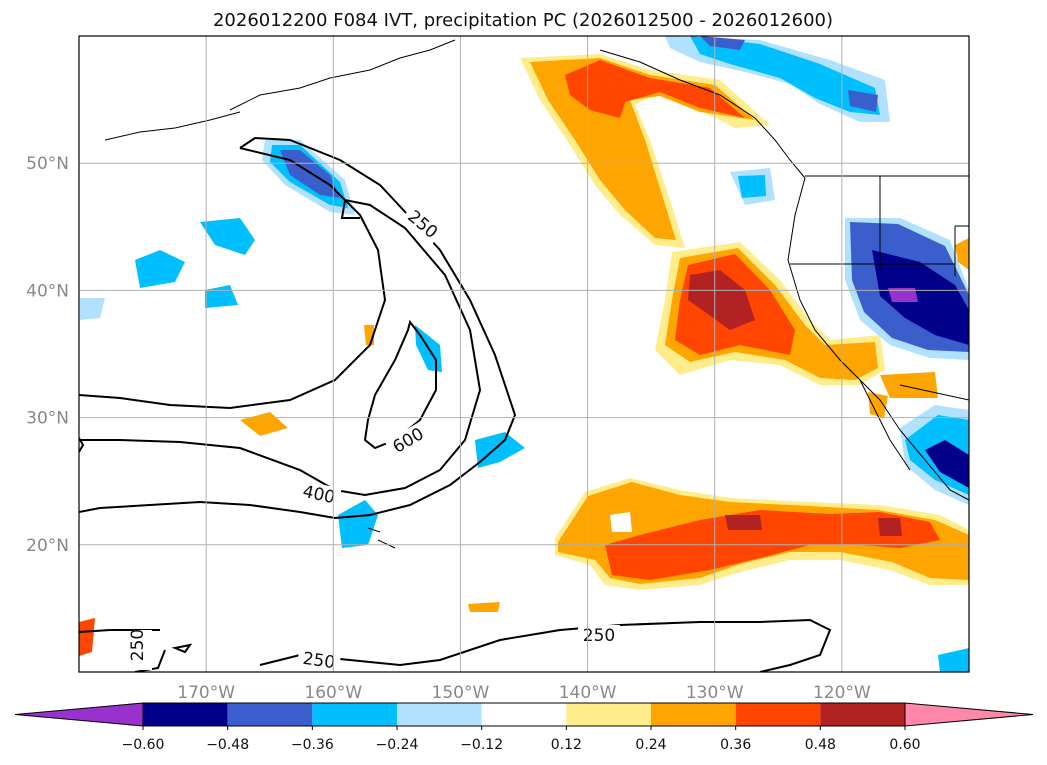  Describe the element at coordinates (947, 464) in the screenshot. I see `precip-region-mexico-core` at that location.